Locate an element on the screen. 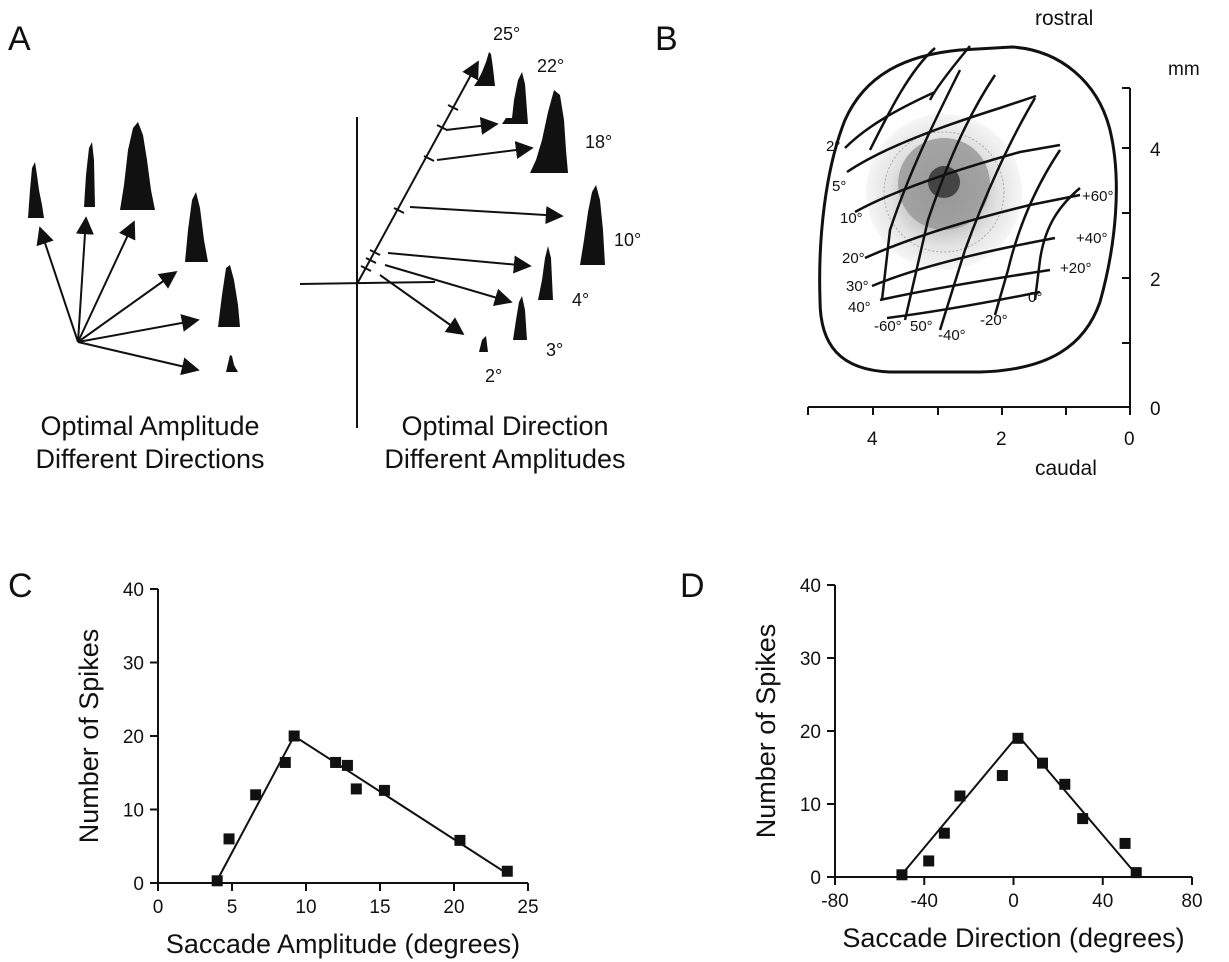 Image resolution: width=1229 pixels, height=962 pixels. caption-line-2: Different Amplitudes is located at coordinates (505, 459).